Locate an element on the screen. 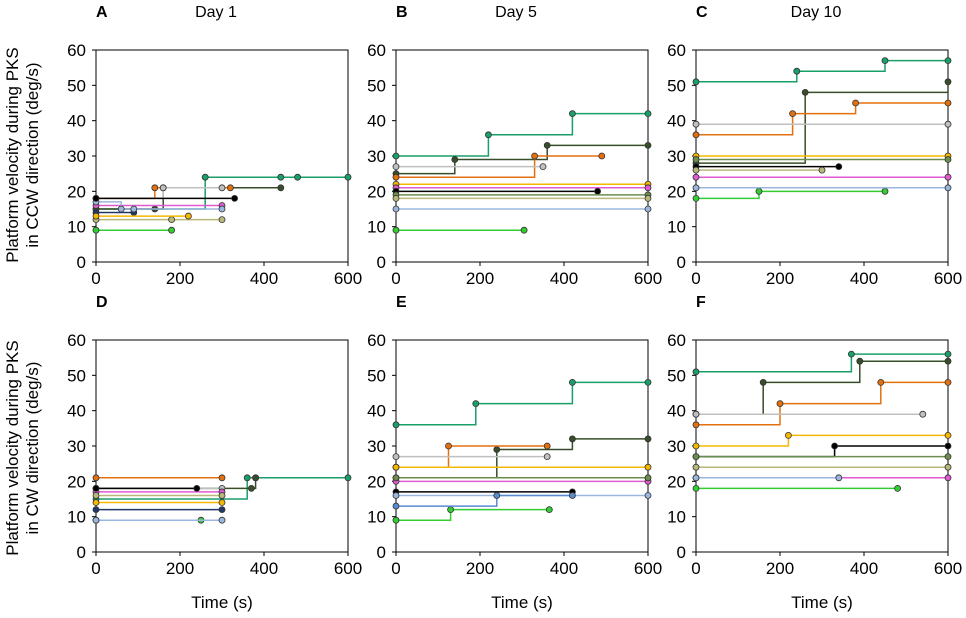 The height and width of the screenshot is (618, 966). x-tick-label-d-0: 0 is located at coordinates (95, 568).